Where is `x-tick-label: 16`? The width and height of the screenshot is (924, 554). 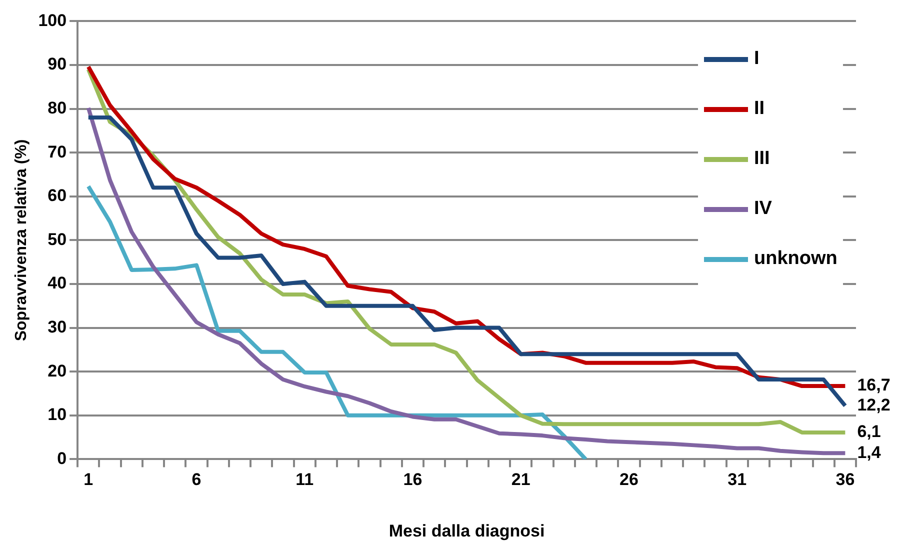
x-tick-label: 16 is located at coordinates (412, 480).